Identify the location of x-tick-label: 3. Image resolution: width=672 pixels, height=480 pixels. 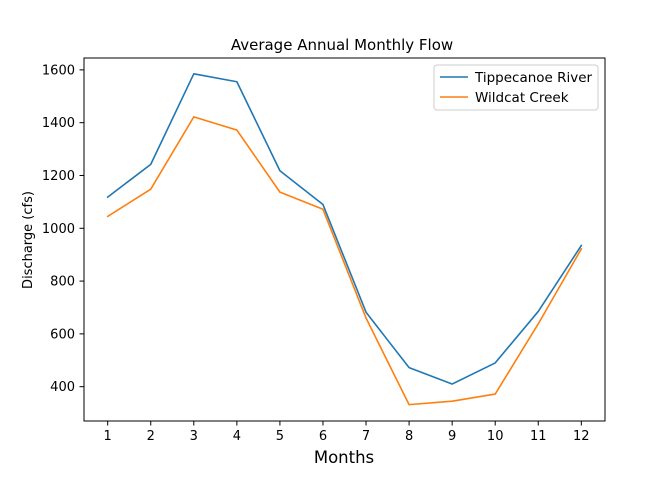
(194, 436).